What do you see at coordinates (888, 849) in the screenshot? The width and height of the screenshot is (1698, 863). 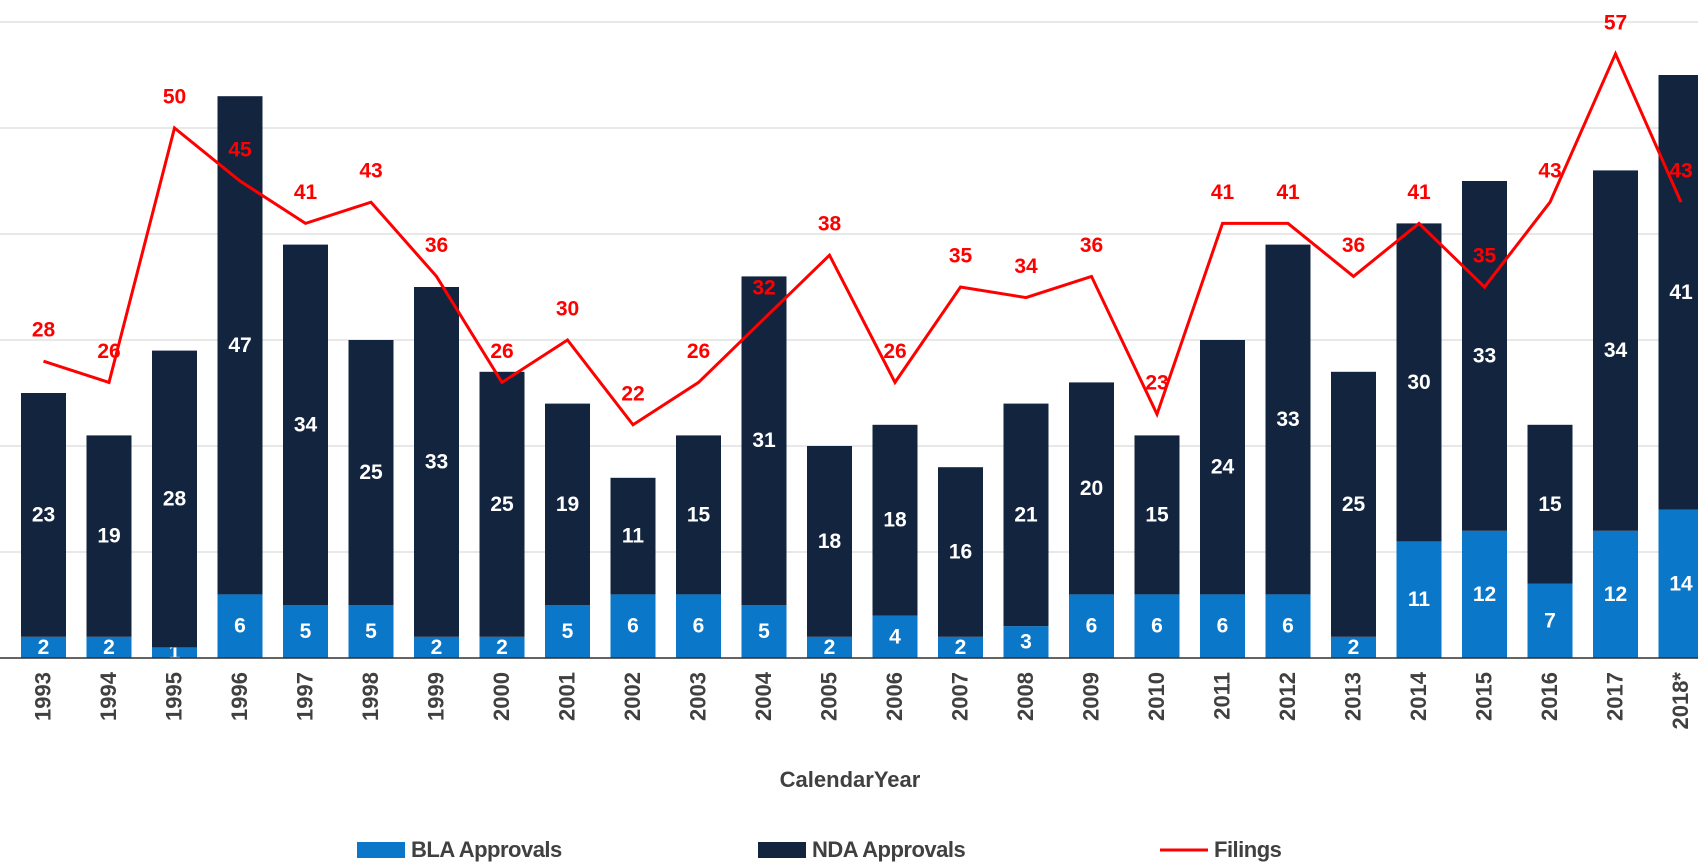 I see `legend-label: NDA Approvals` at bounding box center [888, 849].